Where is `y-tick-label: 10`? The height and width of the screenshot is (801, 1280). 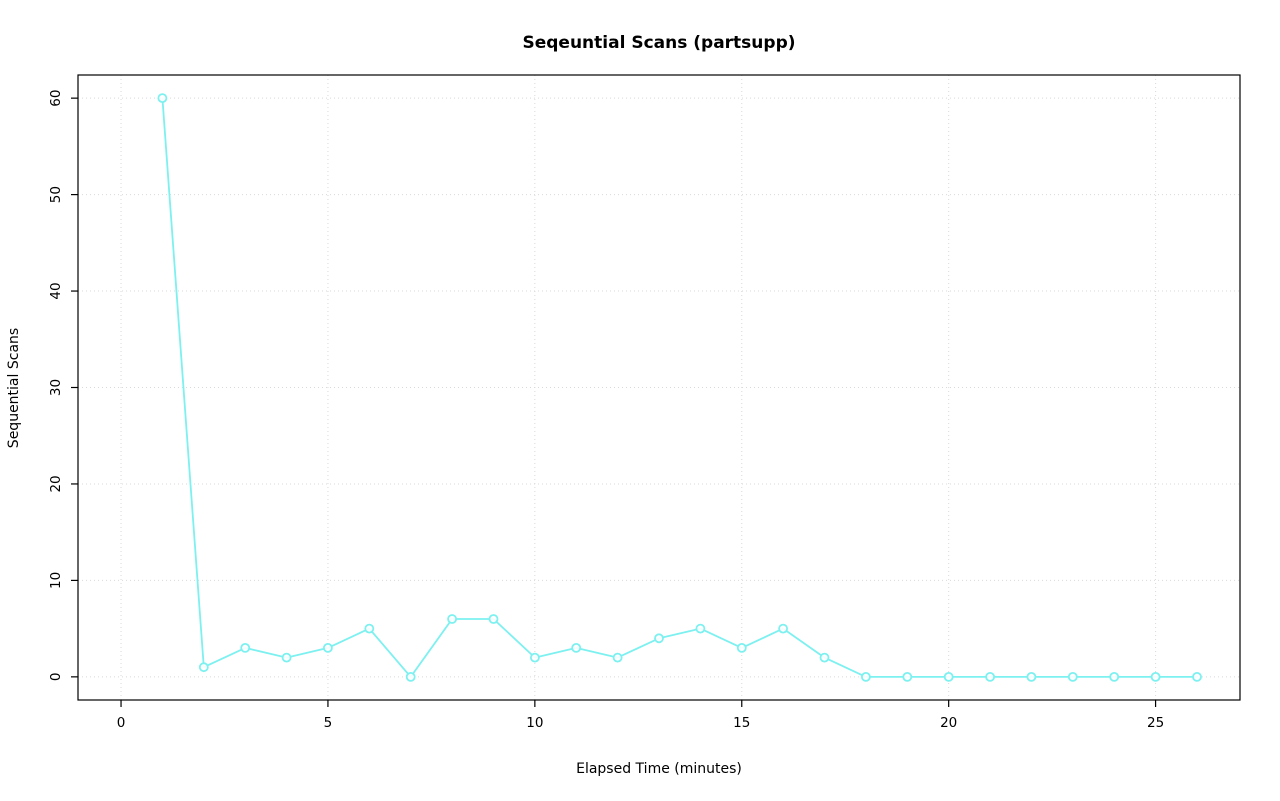
y-tick-label: 10 is located at coordinates (56, 580).